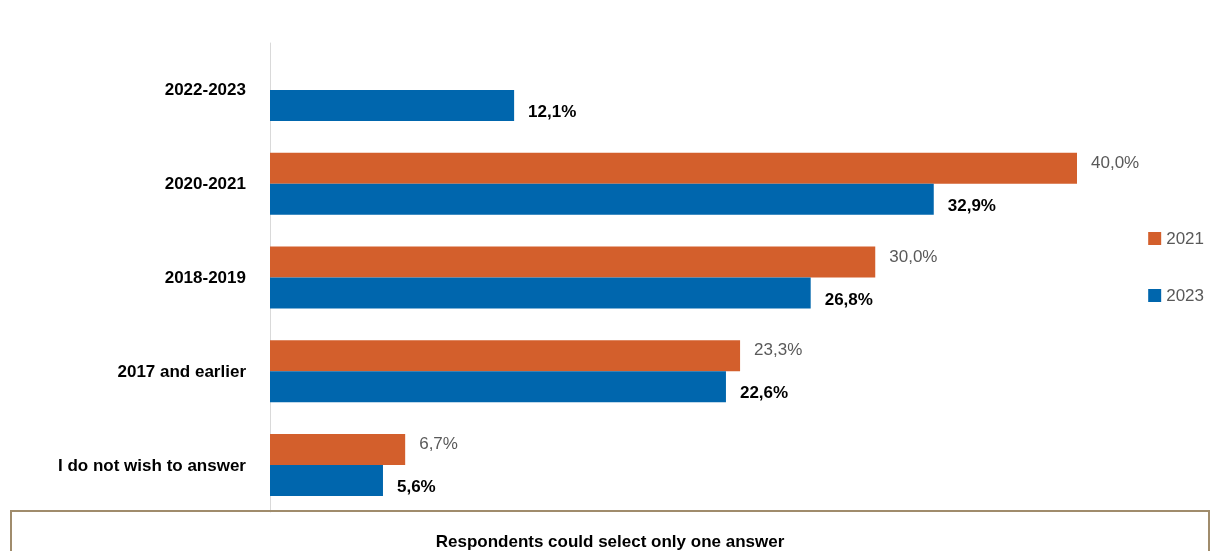  Describe the element at coordinates (438, 444) in the screenshot. I see `data-label: 6,7%` at that location.